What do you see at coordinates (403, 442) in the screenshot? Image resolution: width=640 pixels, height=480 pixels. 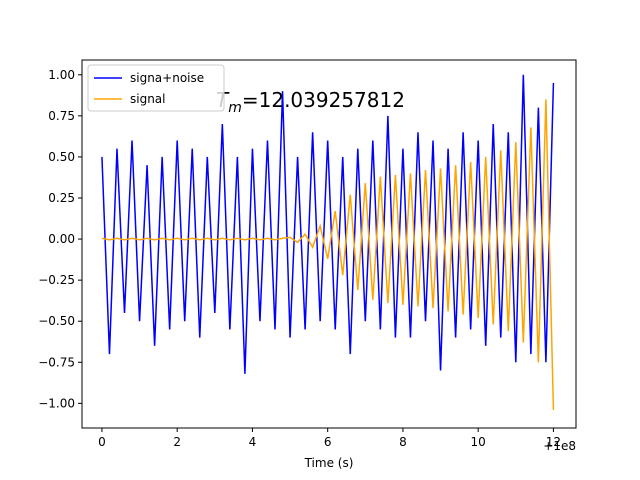 I see `x-tick-label: 8` at bounding box center [403, 442].